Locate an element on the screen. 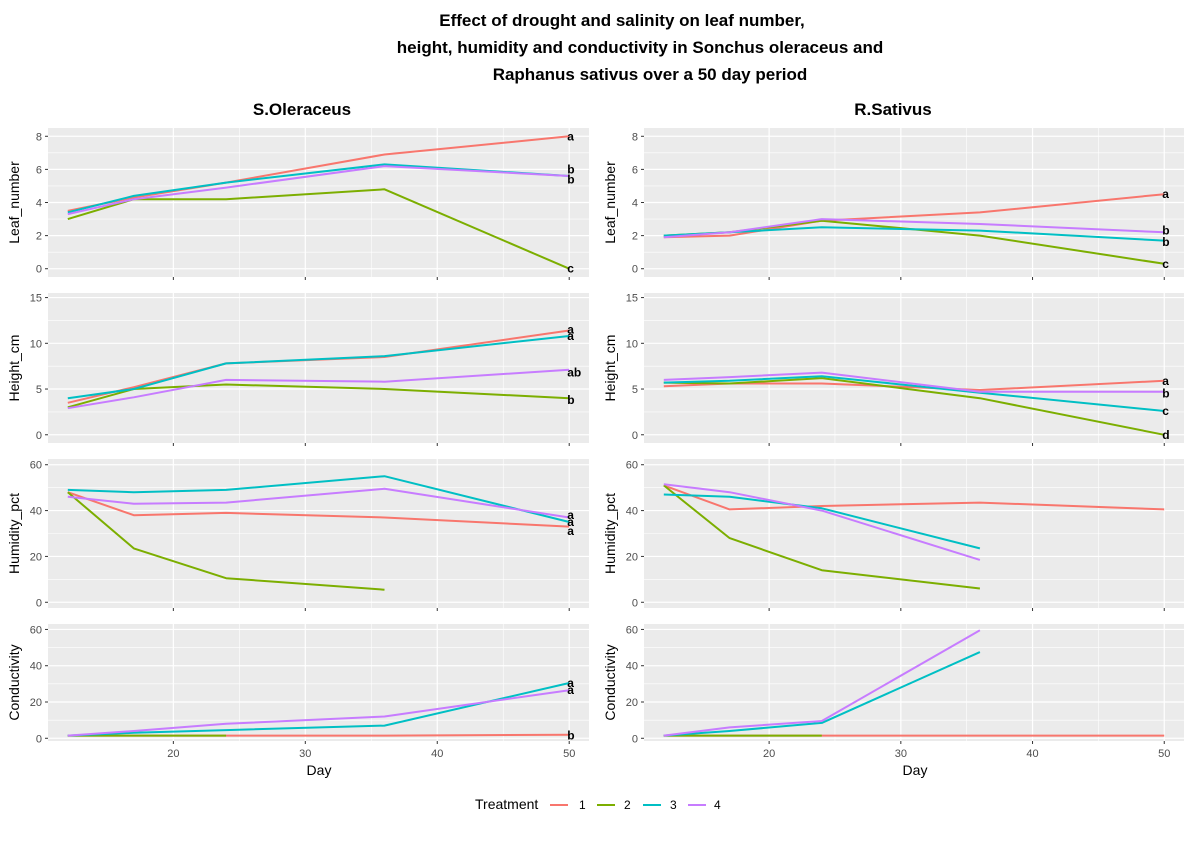 This screenshot has width=1195, height=845. facet-title-s-oleraceus: S.Oleraceus is located at coordinates (302, 109).